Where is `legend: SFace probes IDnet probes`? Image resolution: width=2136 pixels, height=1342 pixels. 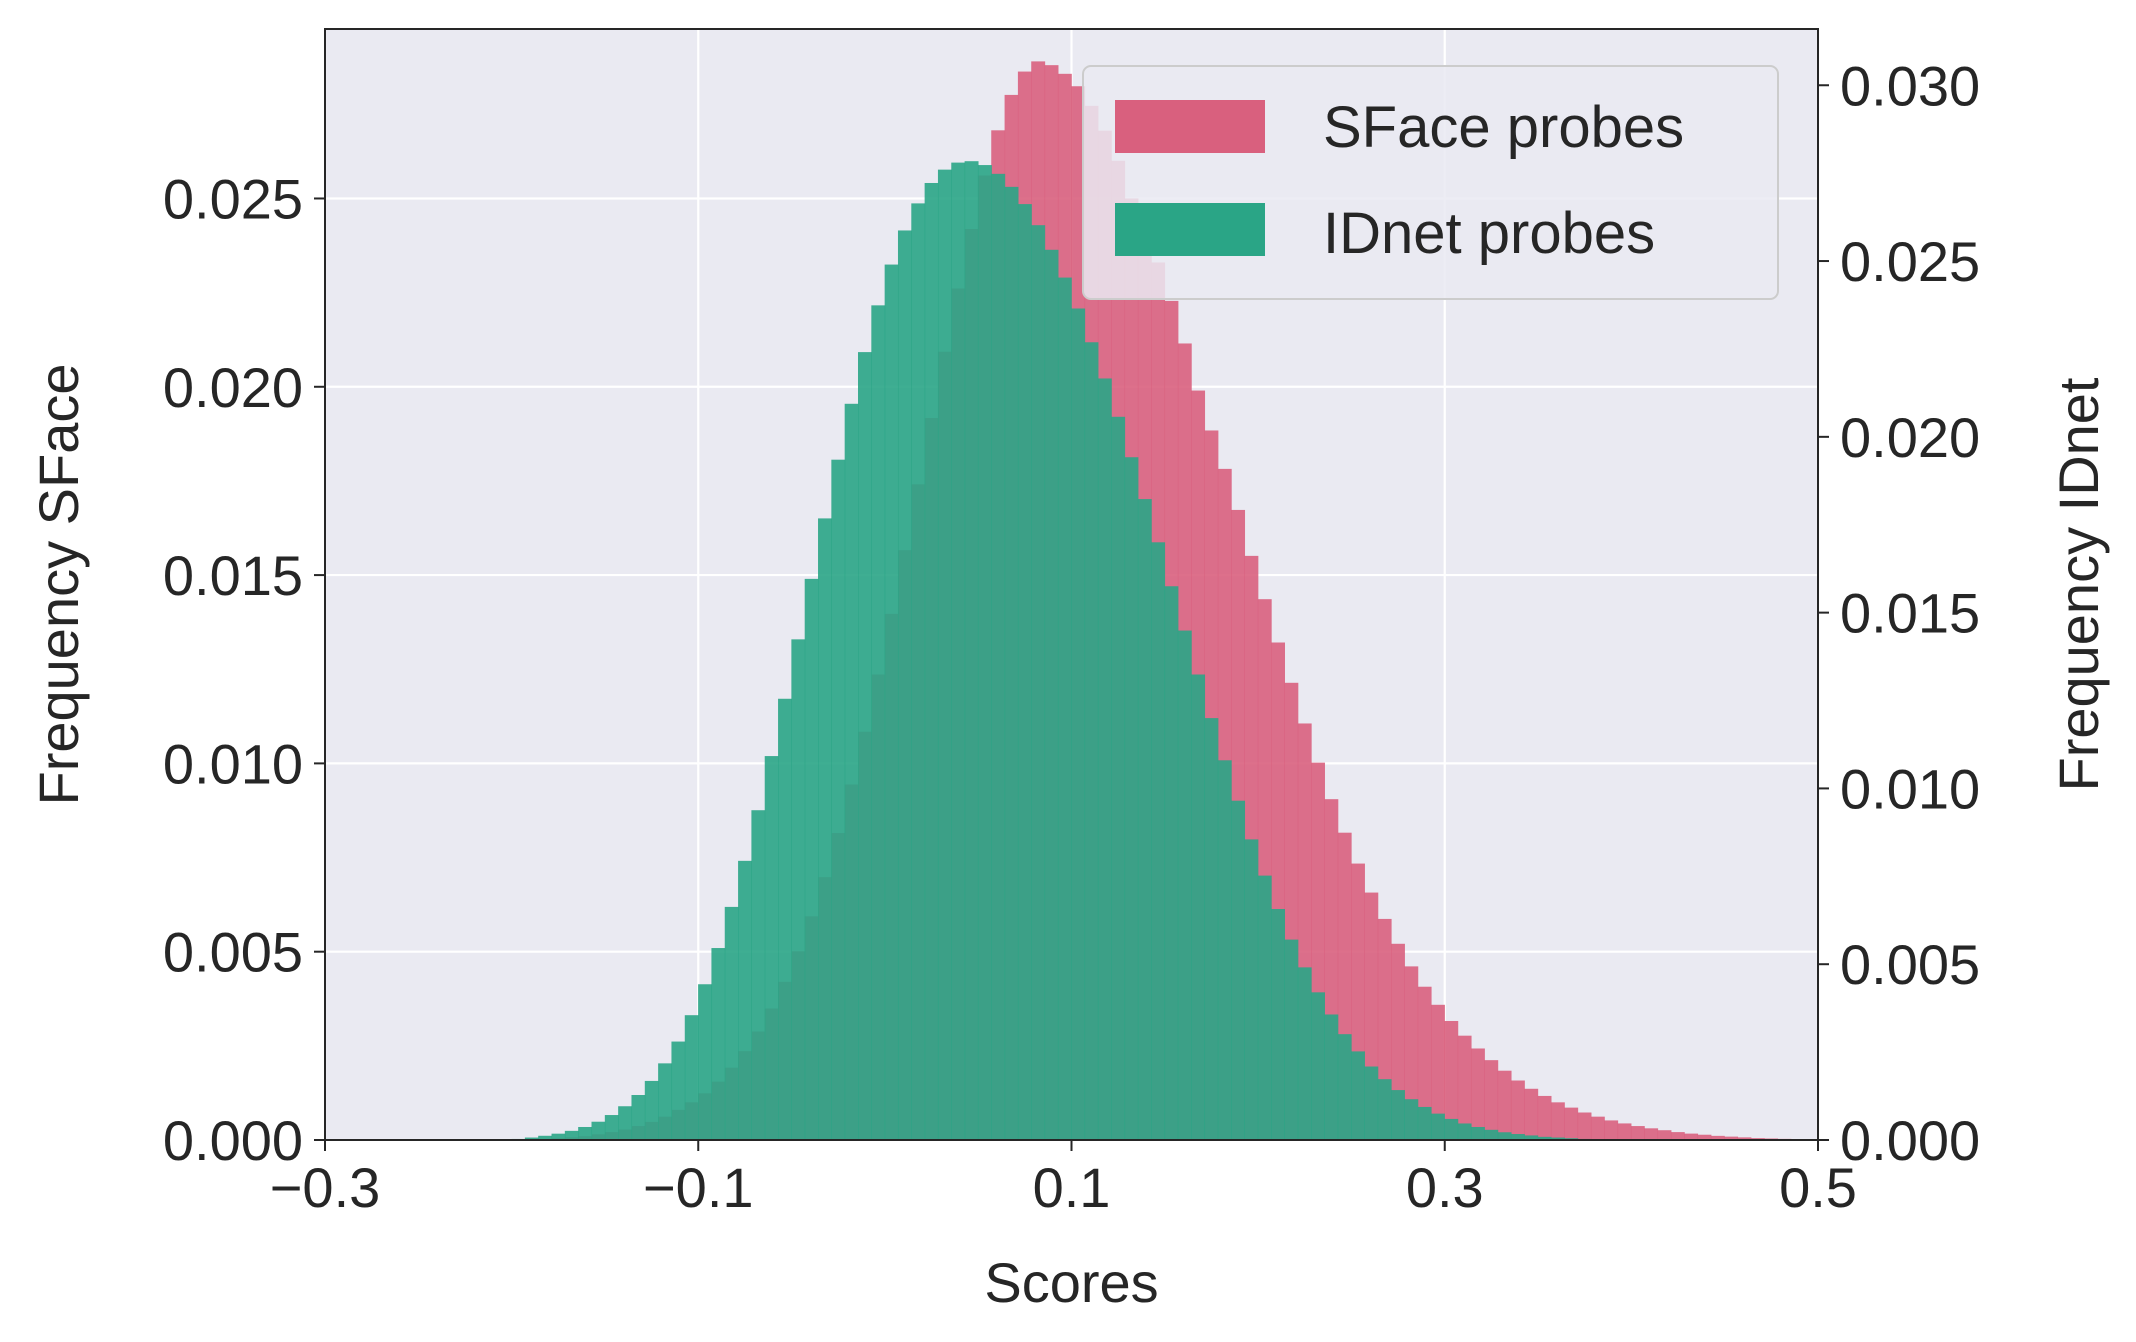 legend: SFace probes IDnet probes is located at coordinates (1430, 182).